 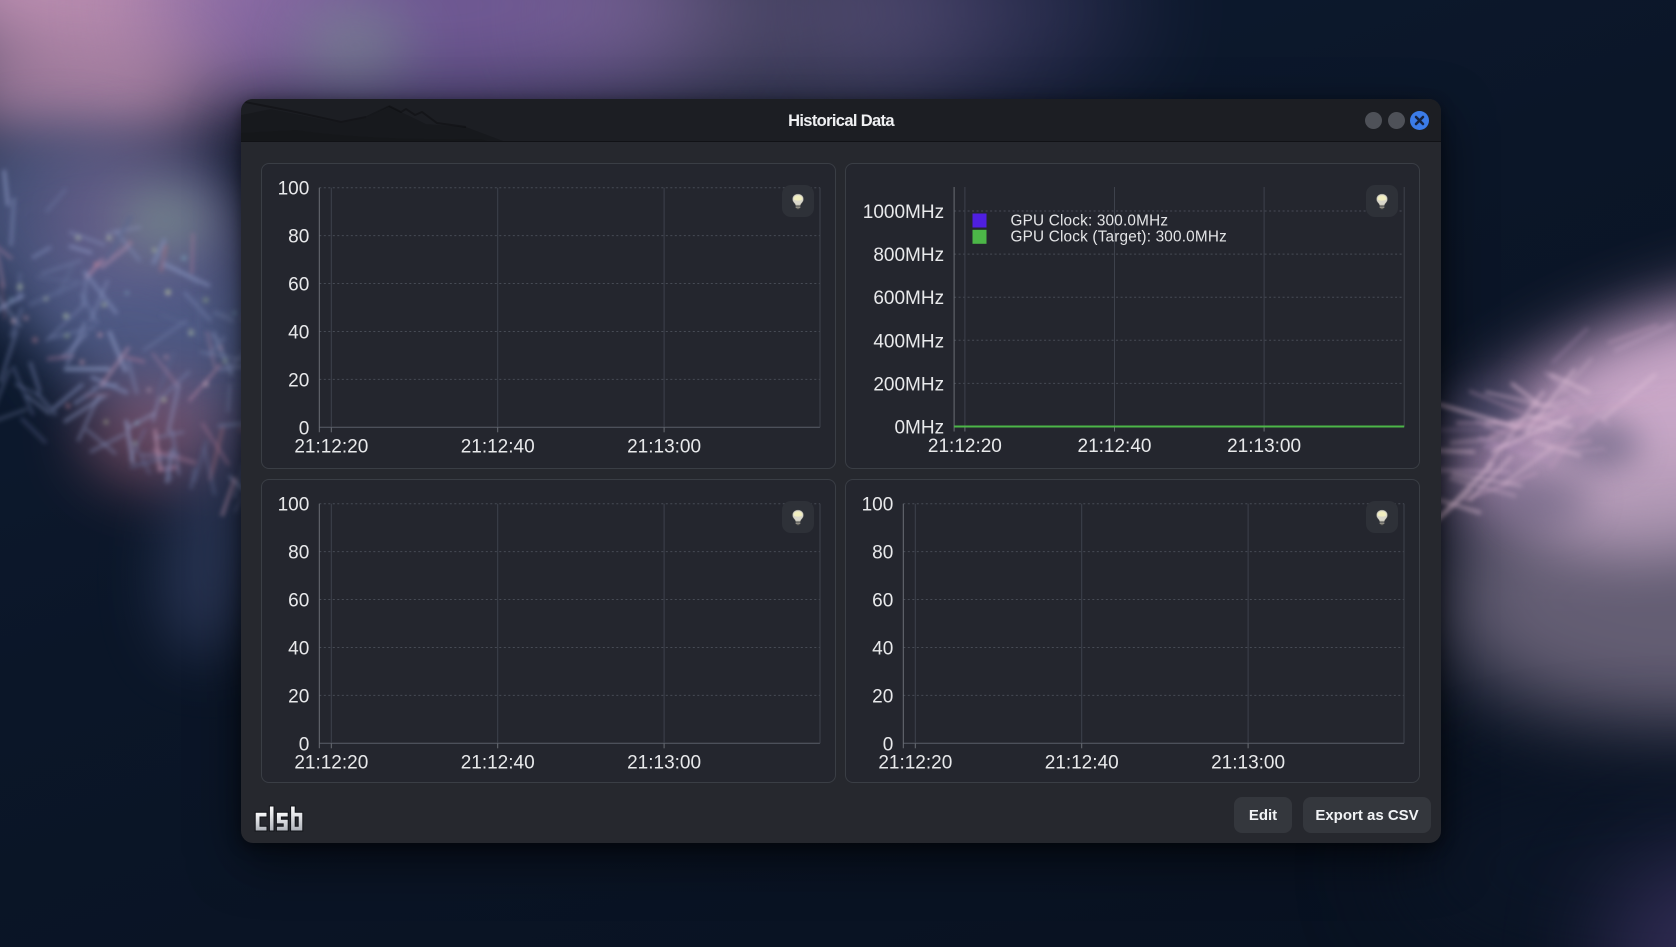 What do you see at coordinates (1119, 237) in the screenshot?
I see `svg-text: GPU Clock (Target): 300.0MHz` at bounding box center [1119, 237].